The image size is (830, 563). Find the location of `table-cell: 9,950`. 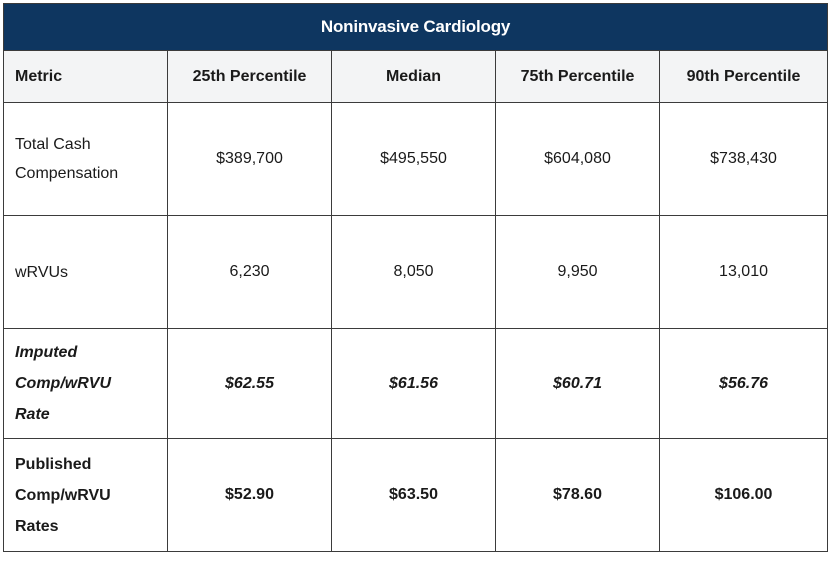

table-cell: 9,950 is located at coordinates (577, 272).